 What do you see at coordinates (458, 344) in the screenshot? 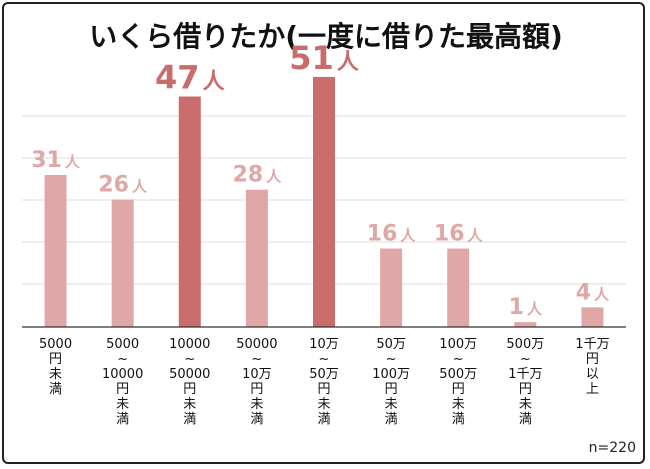
I see `x-tick-label-6-0: 100万` at bounding box center [458, 344].